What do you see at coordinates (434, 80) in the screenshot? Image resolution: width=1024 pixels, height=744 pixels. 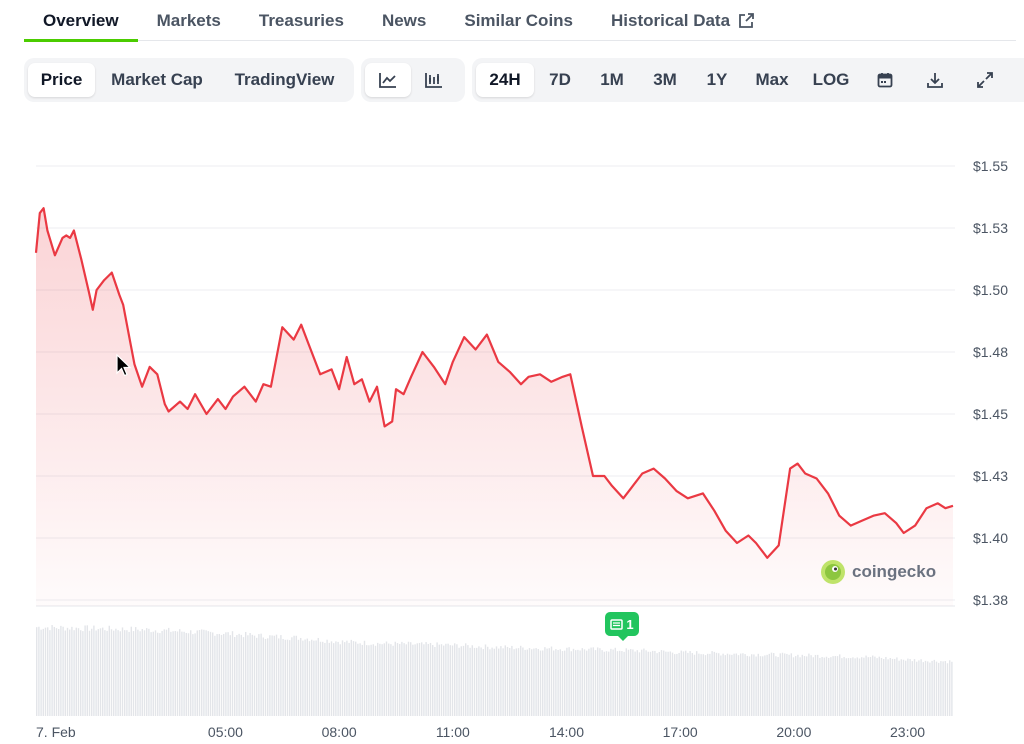 I see `candlestick-chart-button` at bounding box center [434, 80].